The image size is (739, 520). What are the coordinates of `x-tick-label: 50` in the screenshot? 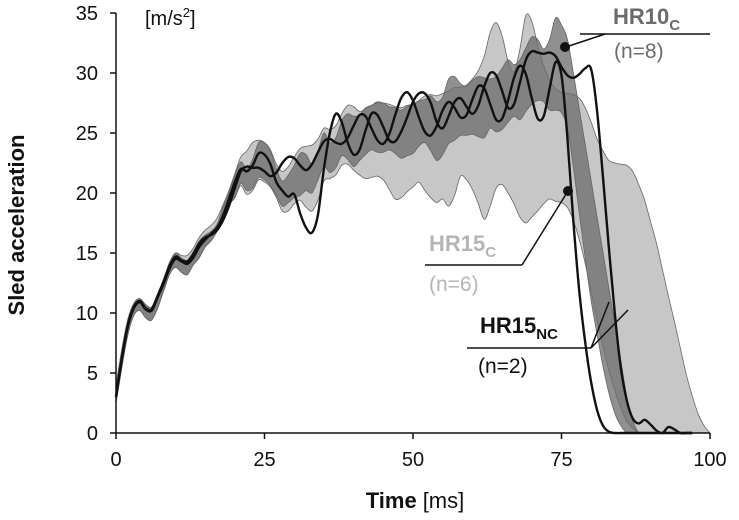 It's located at (413, 460).